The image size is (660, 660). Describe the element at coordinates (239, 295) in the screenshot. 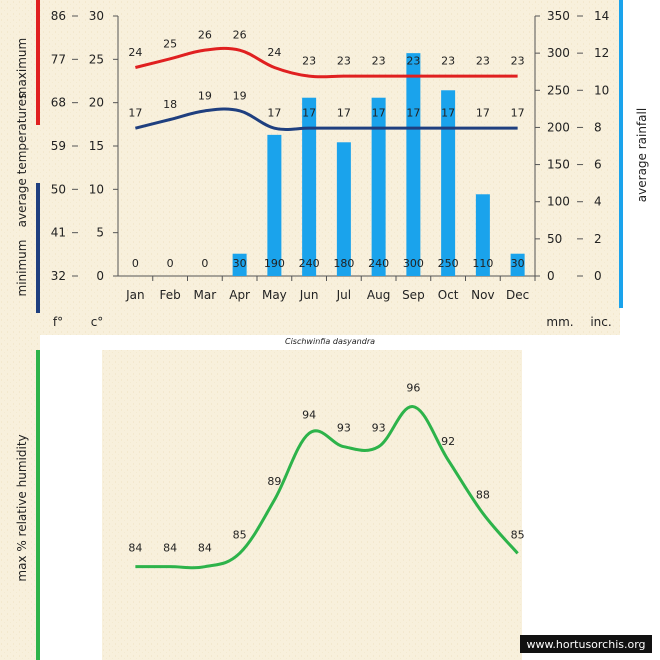

I see `month-tick-label: Apr` at that location.